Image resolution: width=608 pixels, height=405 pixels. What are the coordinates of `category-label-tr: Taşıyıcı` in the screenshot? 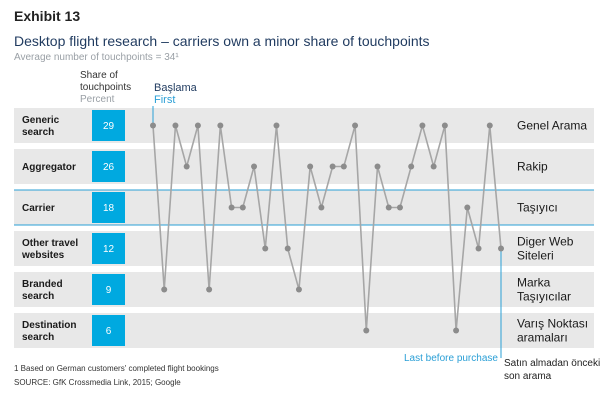 It's located at (537, 208).